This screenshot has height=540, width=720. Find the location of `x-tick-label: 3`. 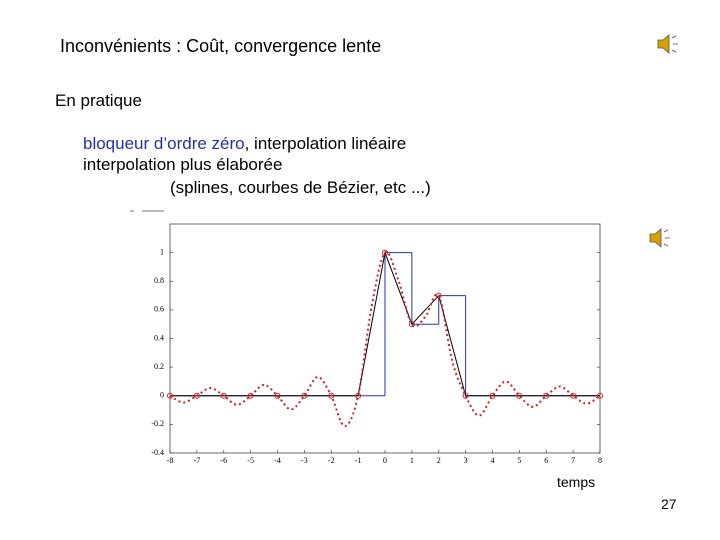

x-tick-label: 3 is located at coordinates (466, 460).